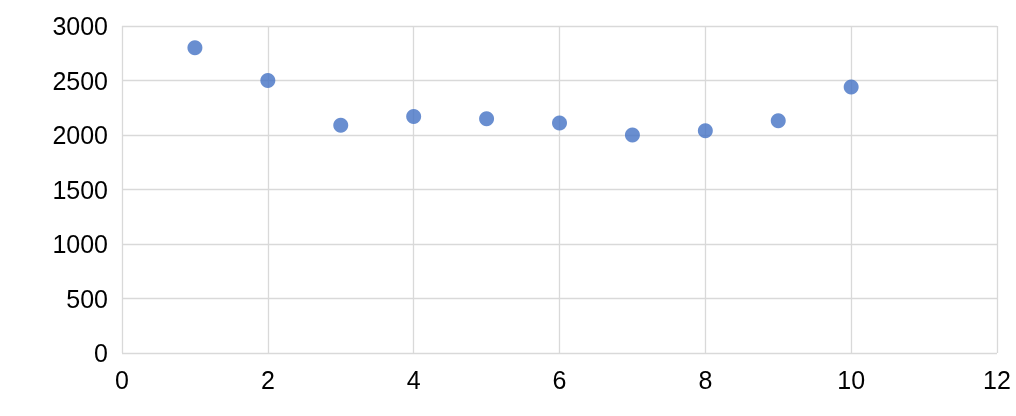 This screenshot has width=1016, height=416. I want to click on y-tick-label: 1500, so click(80, 189).